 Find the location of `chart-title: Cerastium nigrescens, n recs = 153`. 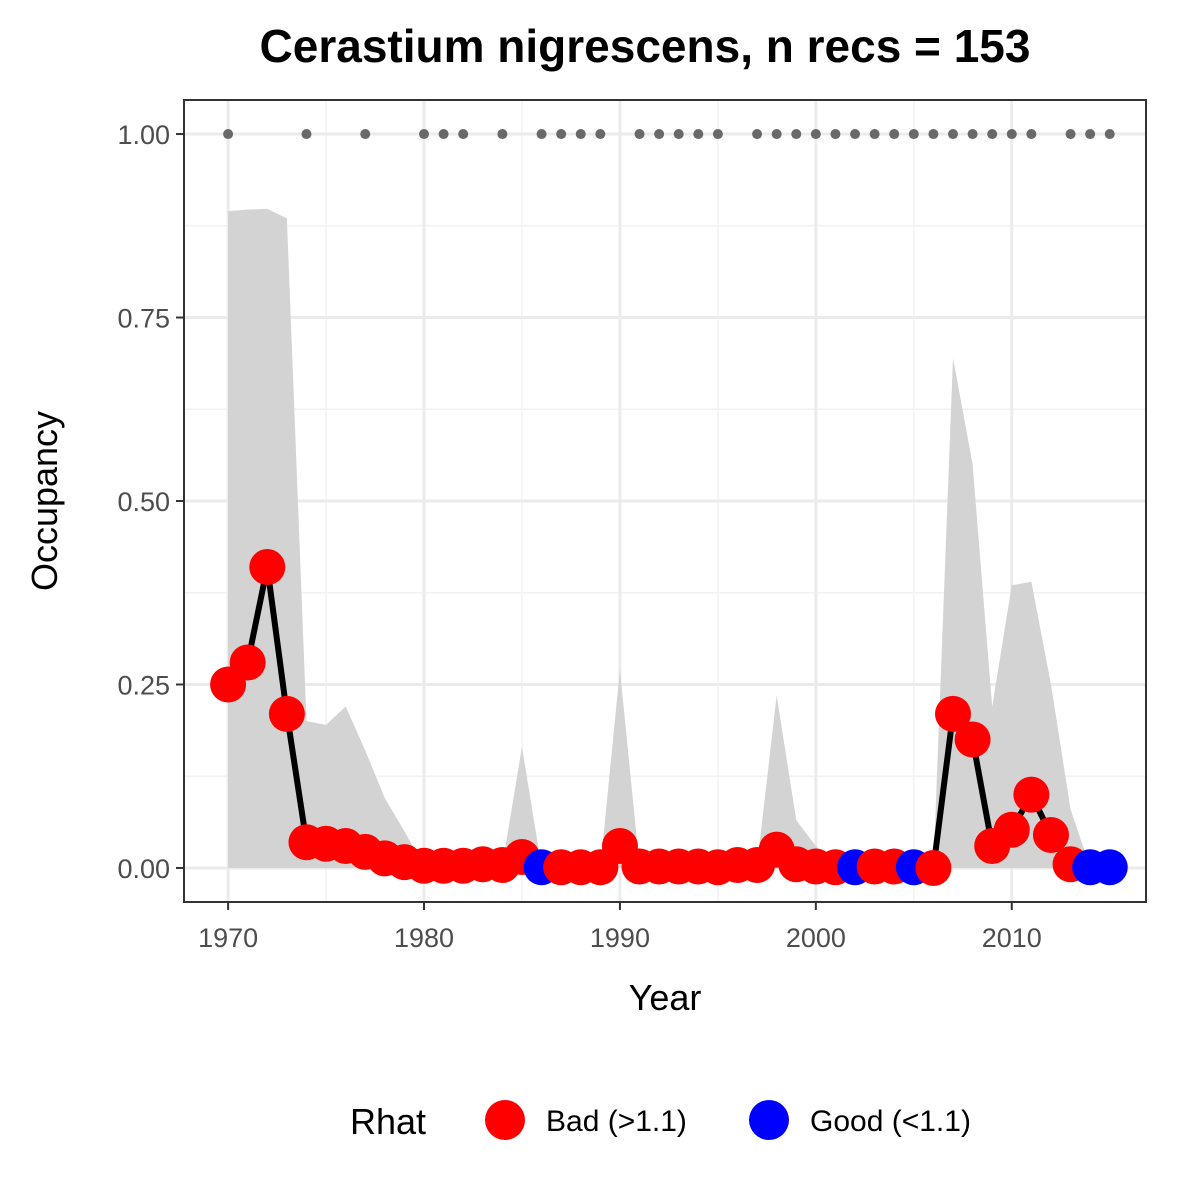

chart-title: Cerastium nigrescens, n recs = 153 is located at coordinates (645, 46).